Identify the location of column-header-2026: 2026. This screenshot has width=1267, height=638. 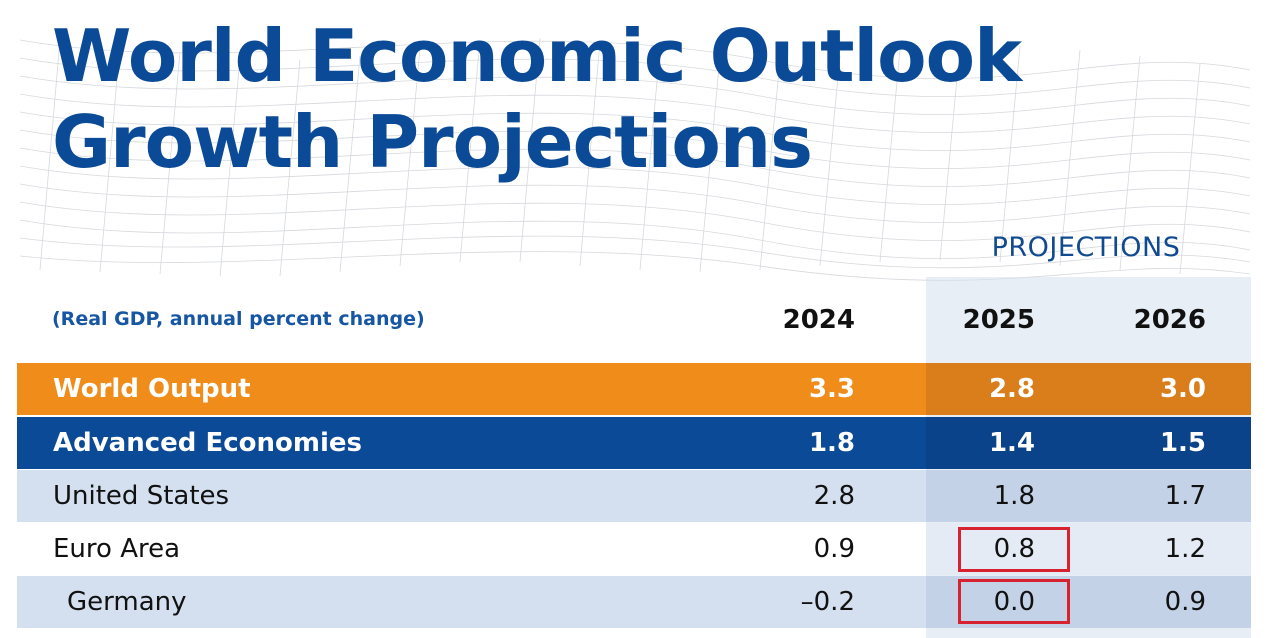
(1169, 320).